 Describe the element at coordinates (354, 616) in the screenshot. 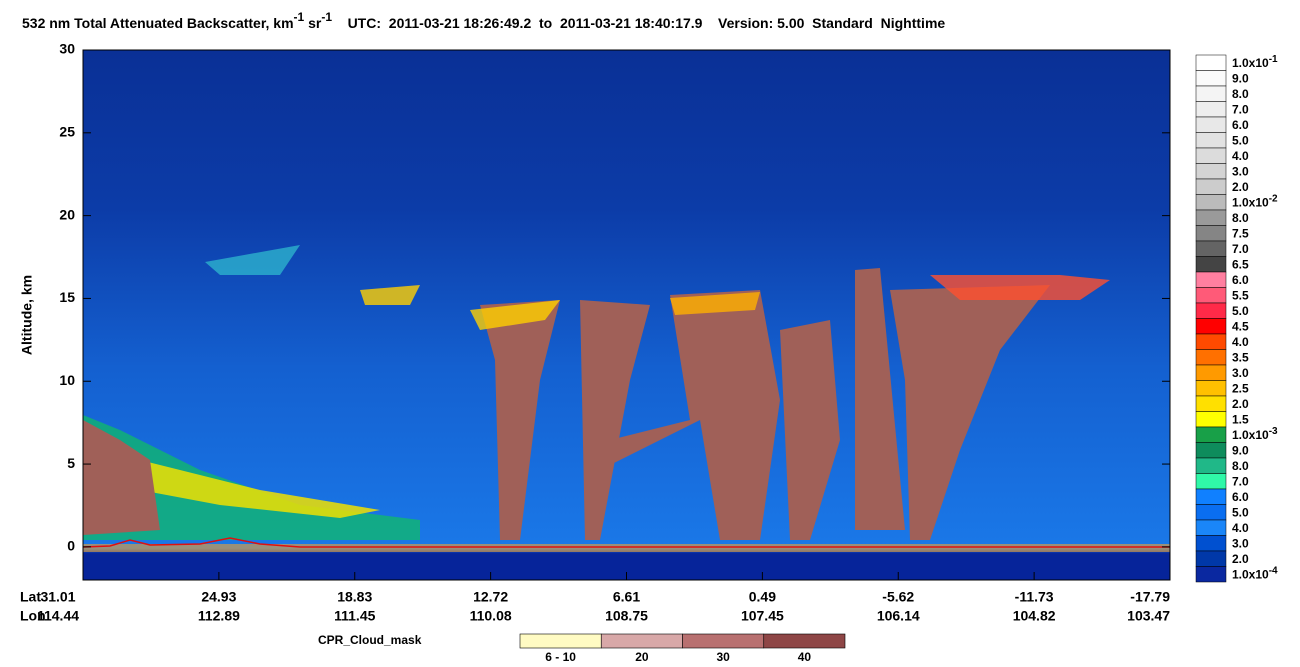

I see `x-tick-label: 111.45` at that location.